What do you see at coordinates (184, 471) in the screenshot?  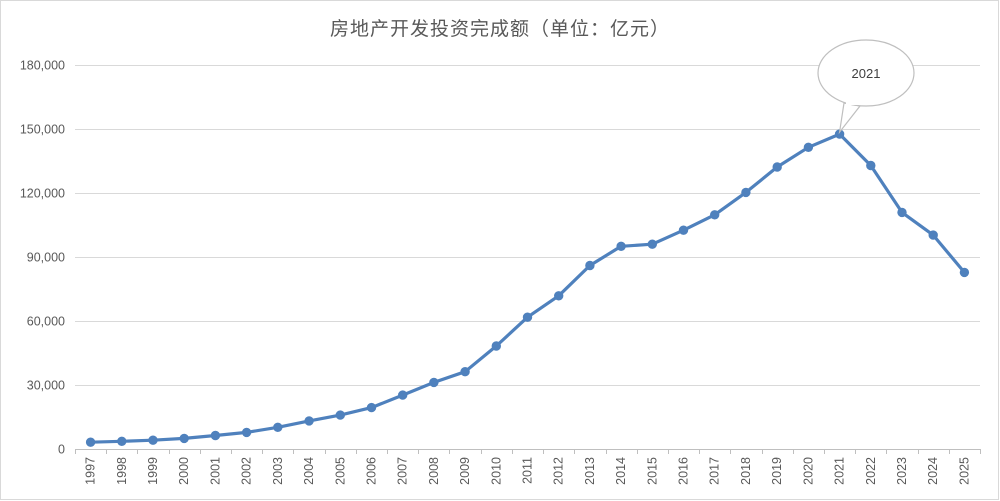 I see `x-tick-label: 2000` at bounding box center [184, 471].